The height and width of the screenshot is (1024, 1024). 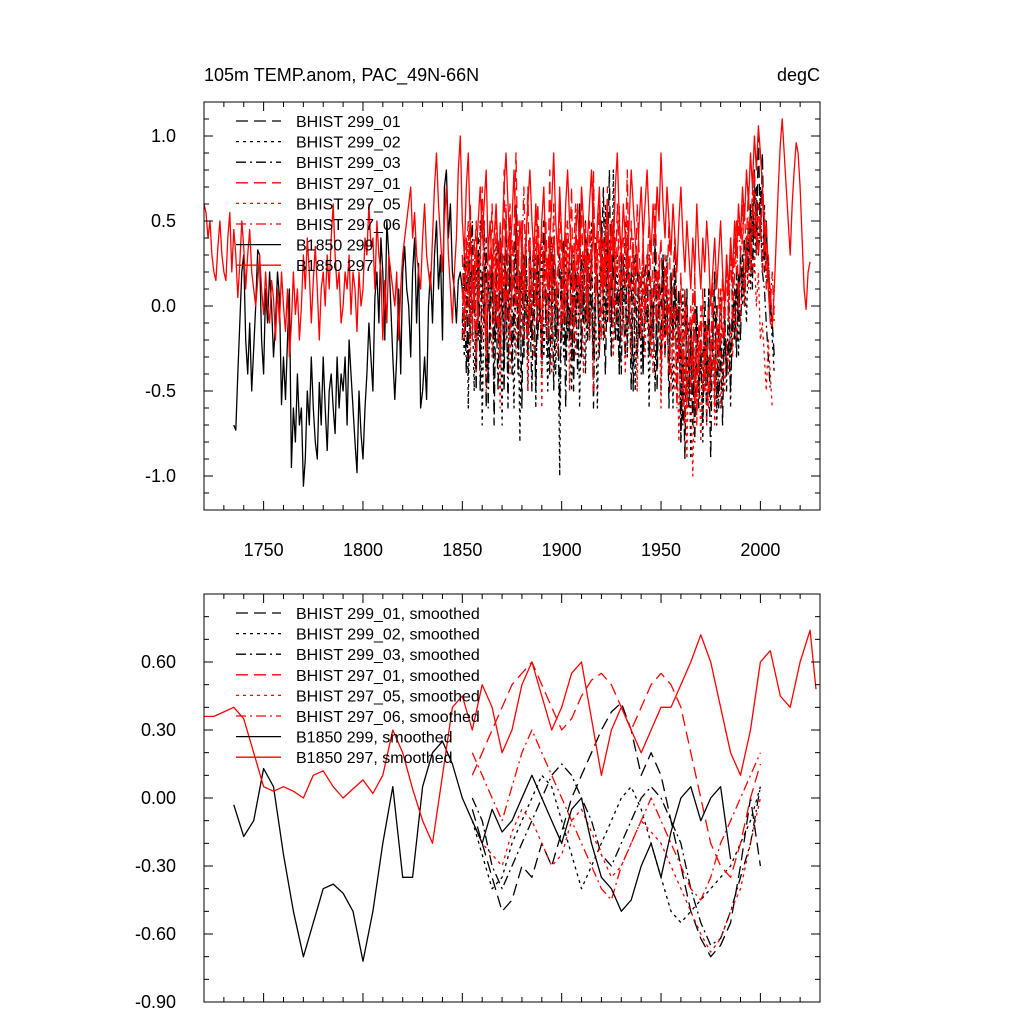 What do you see at coordinates (348, 184) in the screenshot?
I see `top-legend-label-bhist-297-01: BHIST 297_01` at bounding box center [348, 184].